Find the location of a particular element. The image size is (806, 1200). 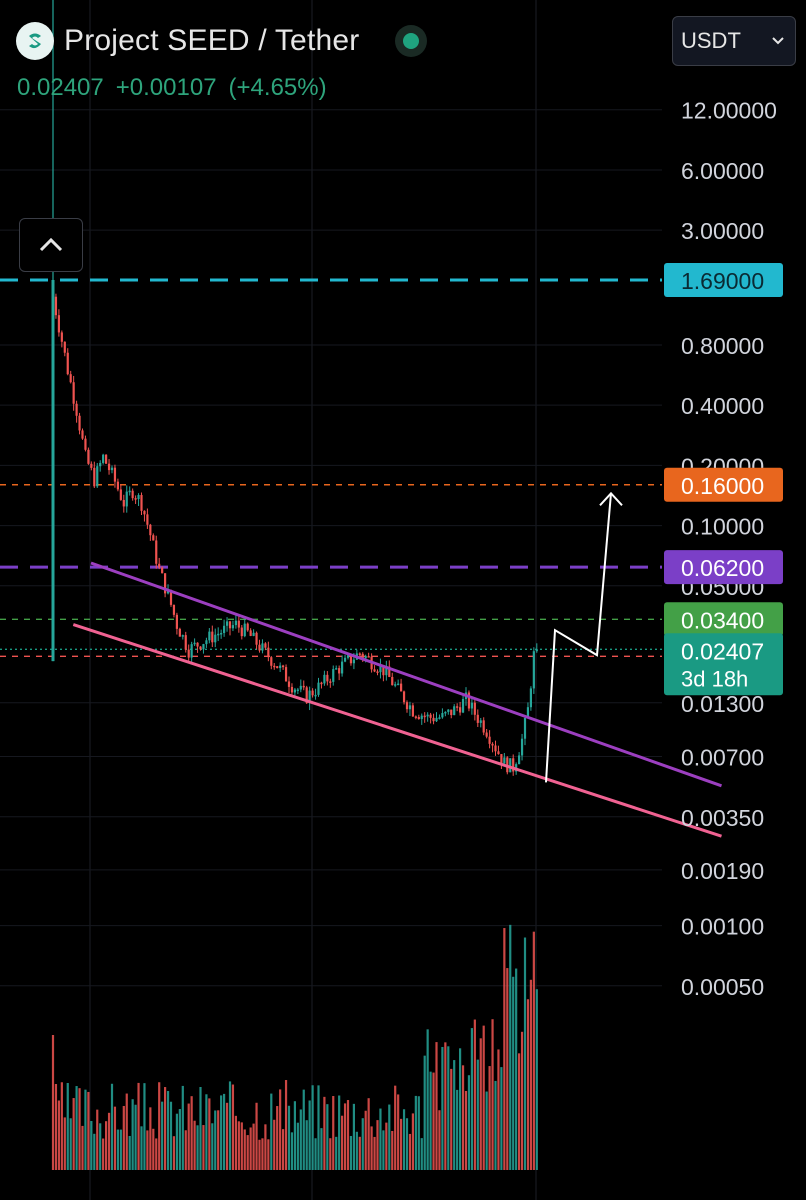

currency-select: USDT is located at coordinates (734, 41).